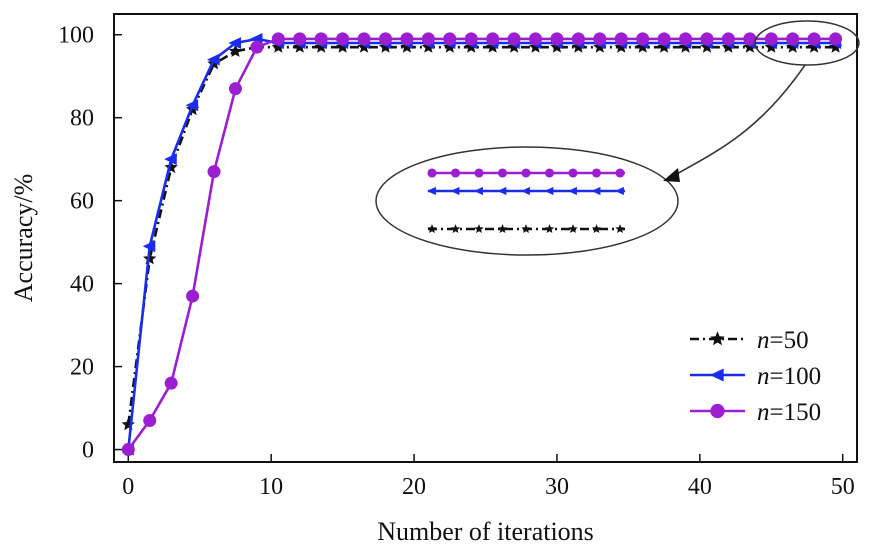 This screenshot has width=875, height=551. I want to click on x-tick-label: 20, so click(414, 487).